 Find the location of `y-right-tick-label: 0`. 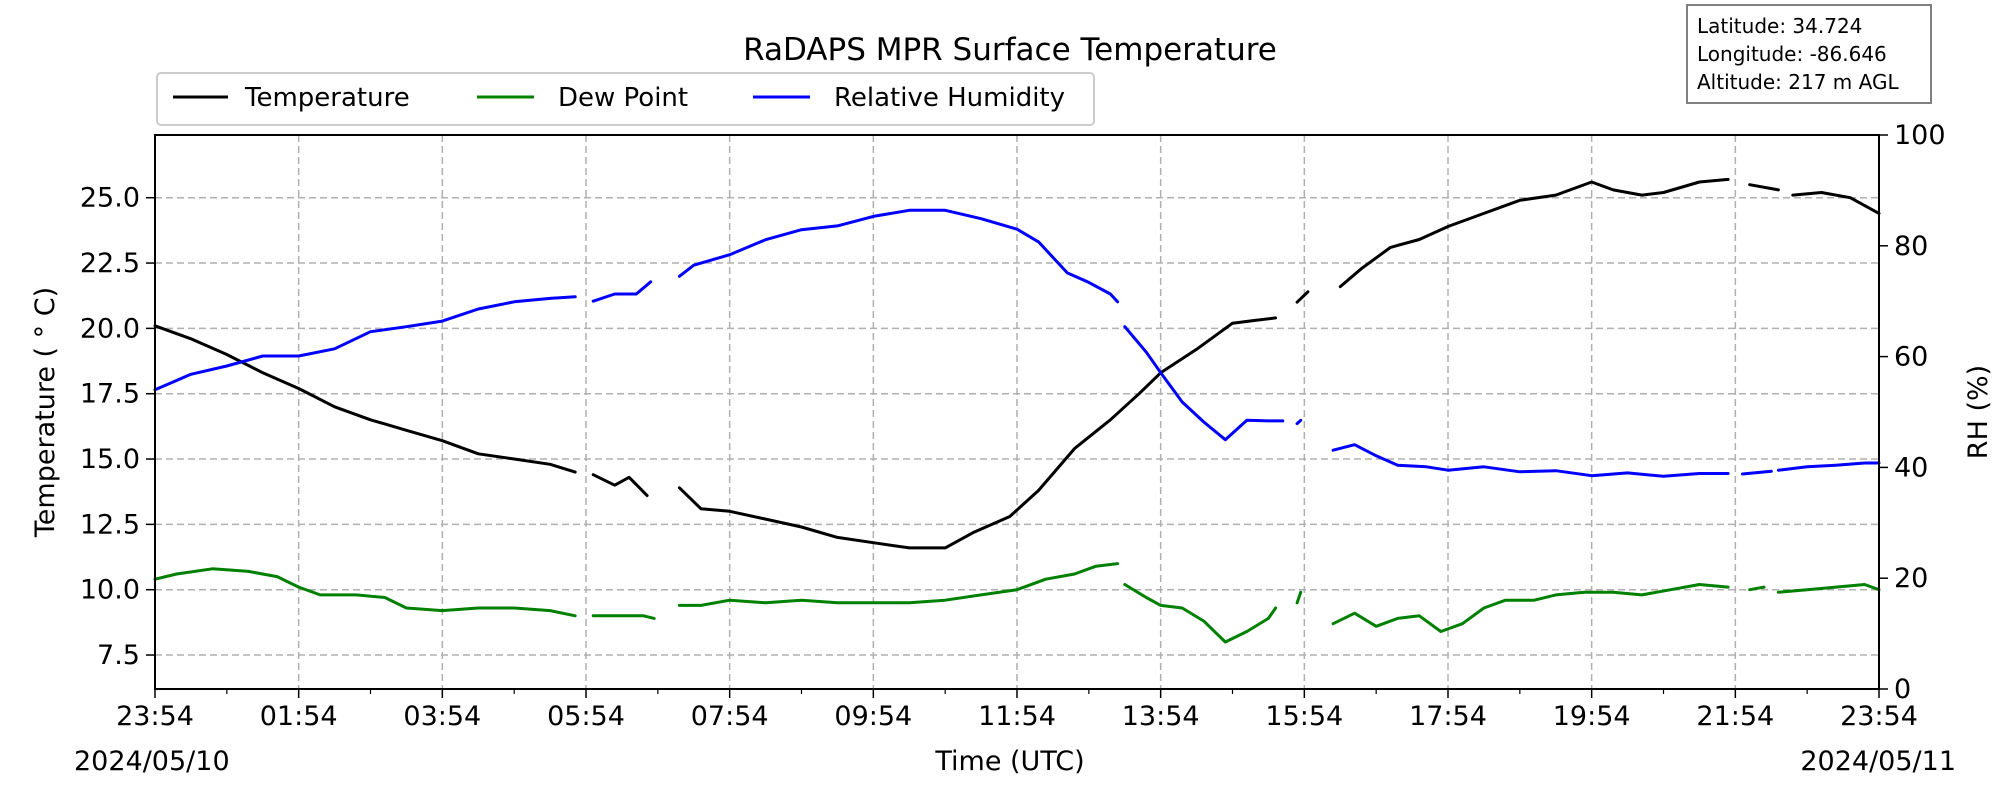

y-right-tick-label: 0 is located at coordinates (1902, 689).